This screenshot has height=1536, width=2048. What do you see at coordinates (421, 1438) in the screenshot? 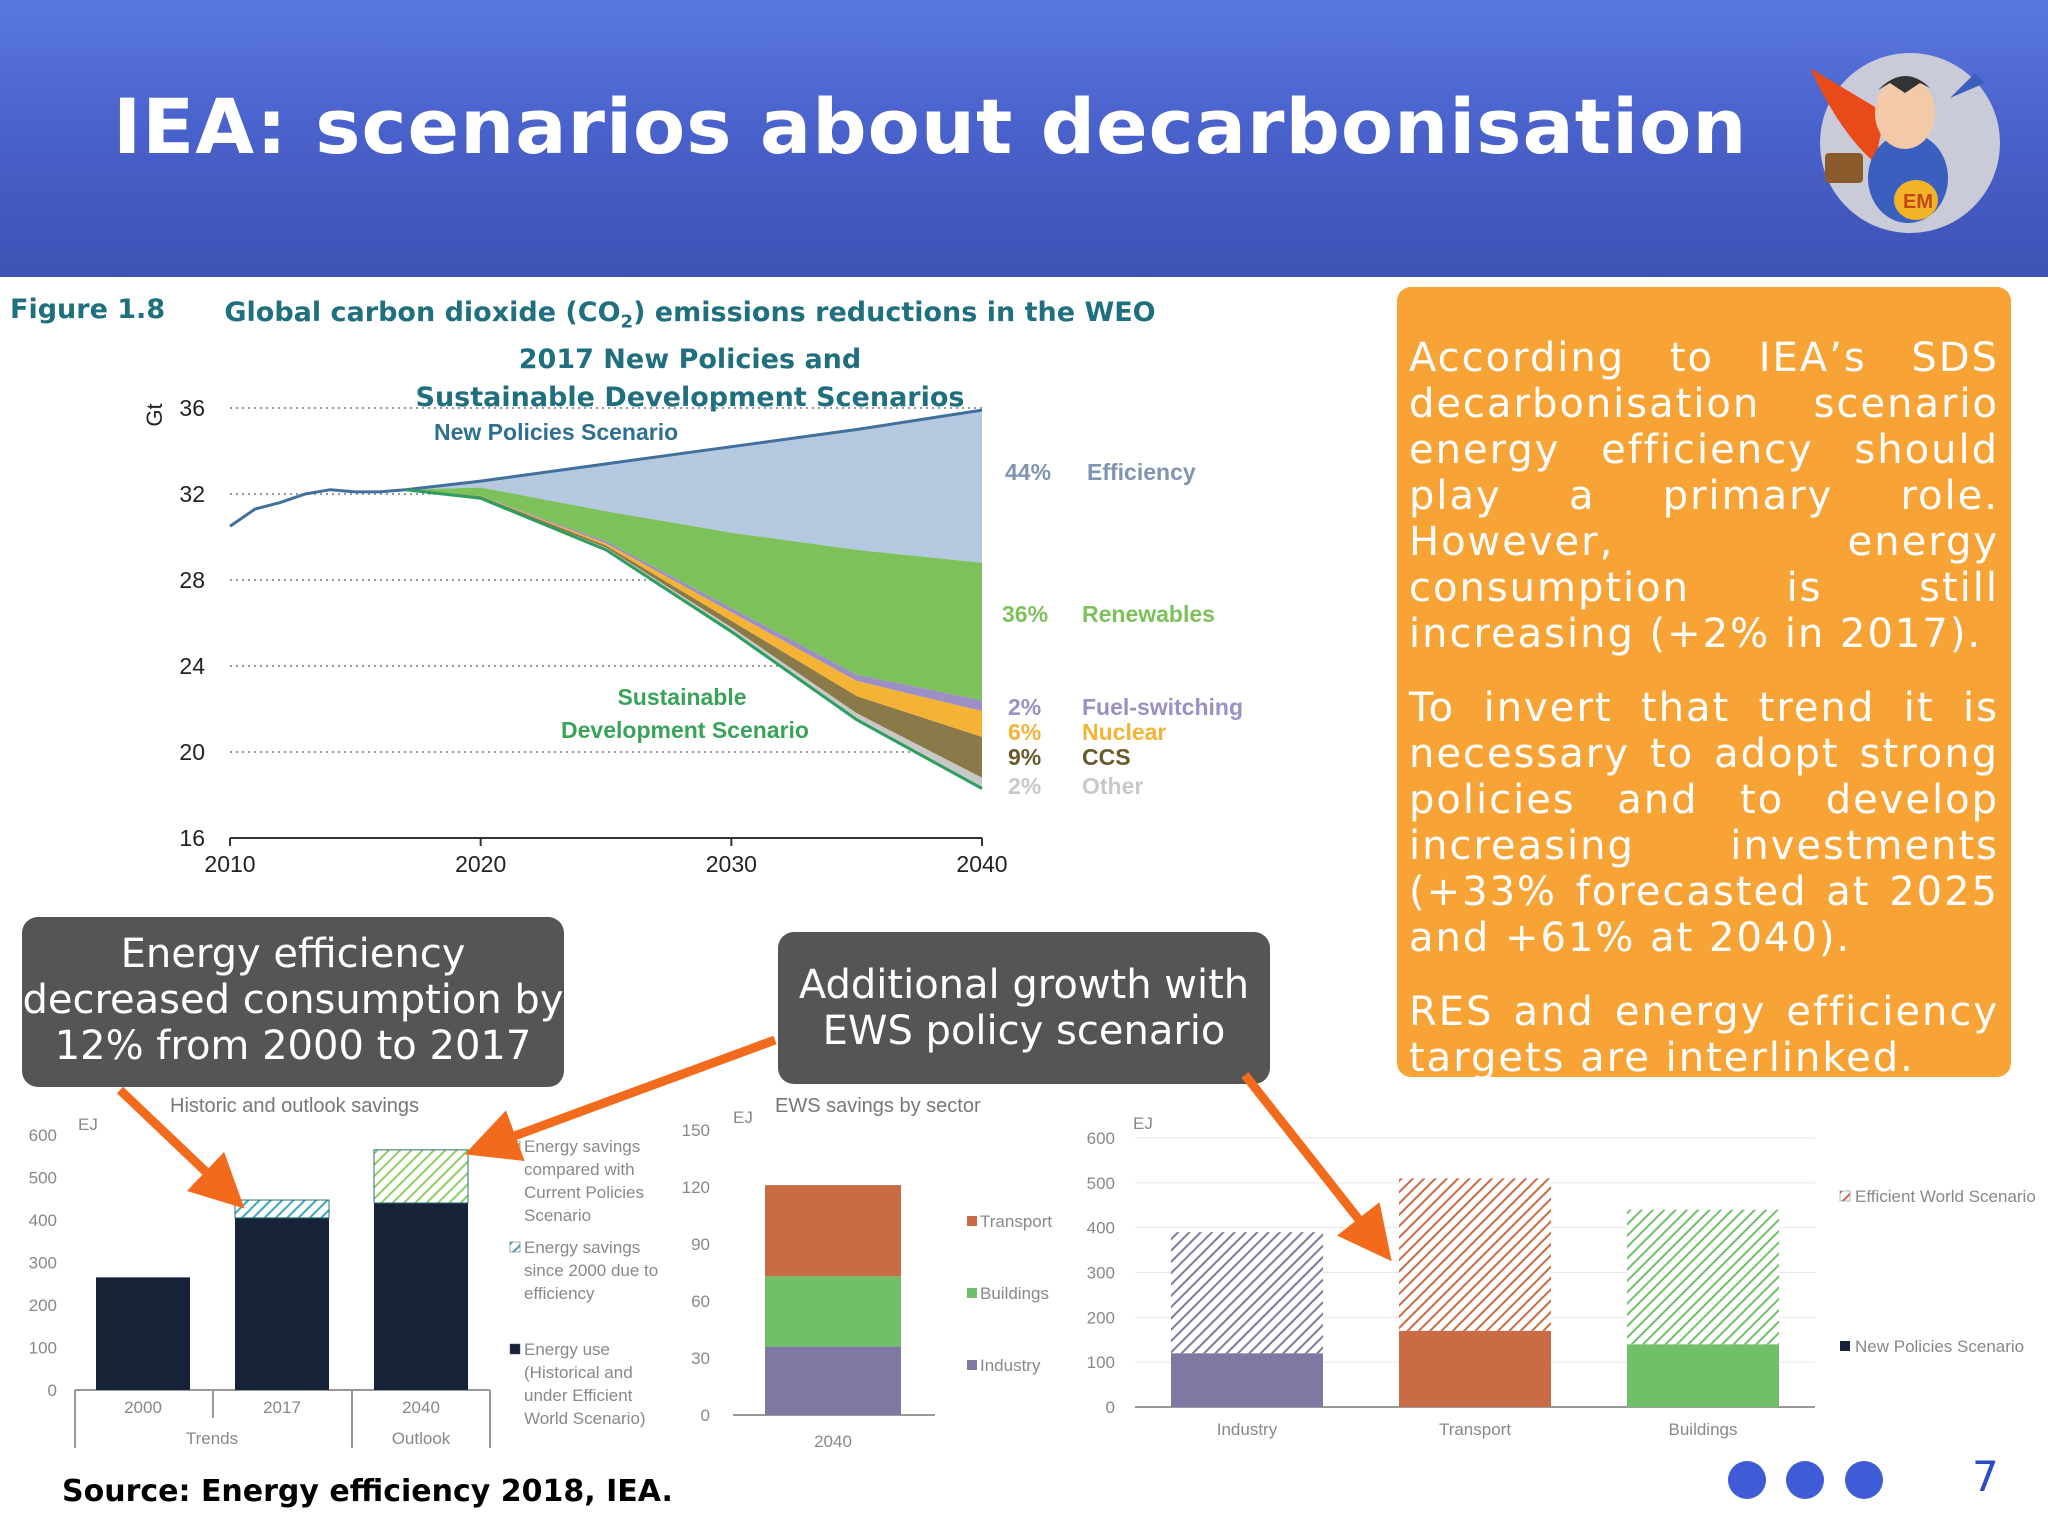
I see `x-group-label: Outlook` at bounding box center [421, 1438].